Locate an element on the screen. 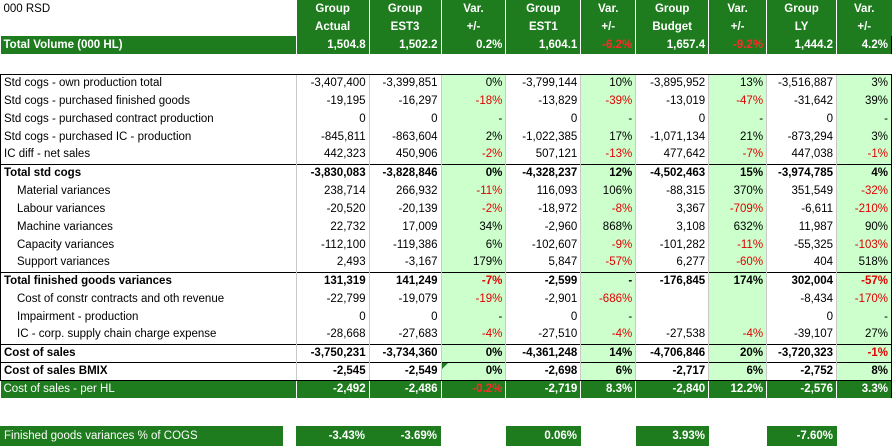 The image size is (892, 447). variance-cell: 3.3% is located at coordinates (864, 389).